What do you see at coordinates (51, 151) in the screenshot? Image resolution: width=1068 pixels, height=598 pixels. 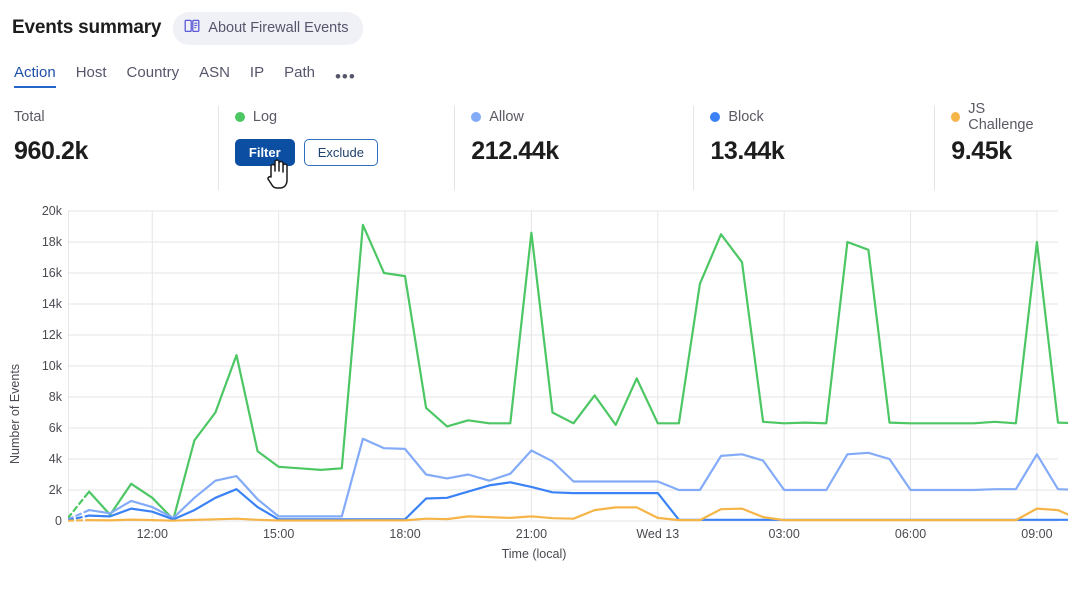 I see `stat-value: 960.2k` at bounding box center [51, 151].